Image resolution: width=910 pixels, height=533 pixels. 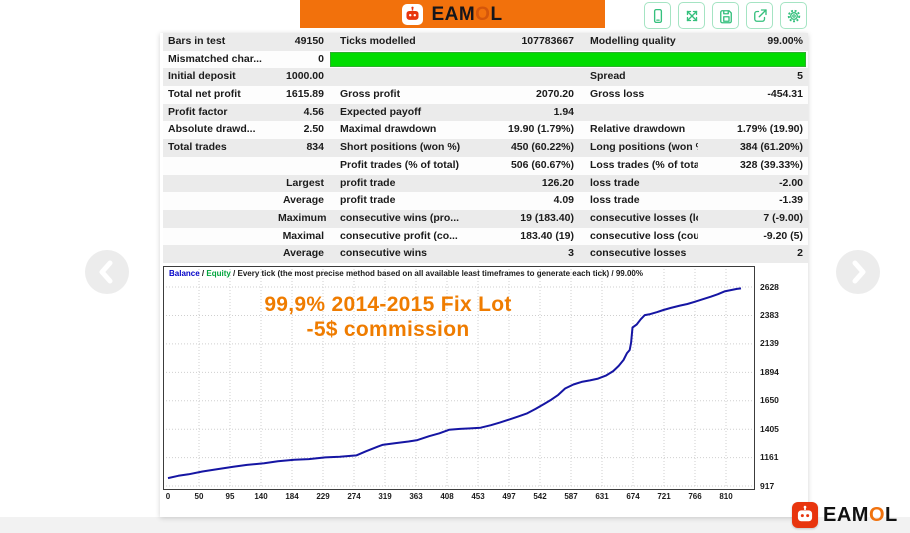 I want to click on stat-label: Loss trades (% of total), so click(x=644, y=164).